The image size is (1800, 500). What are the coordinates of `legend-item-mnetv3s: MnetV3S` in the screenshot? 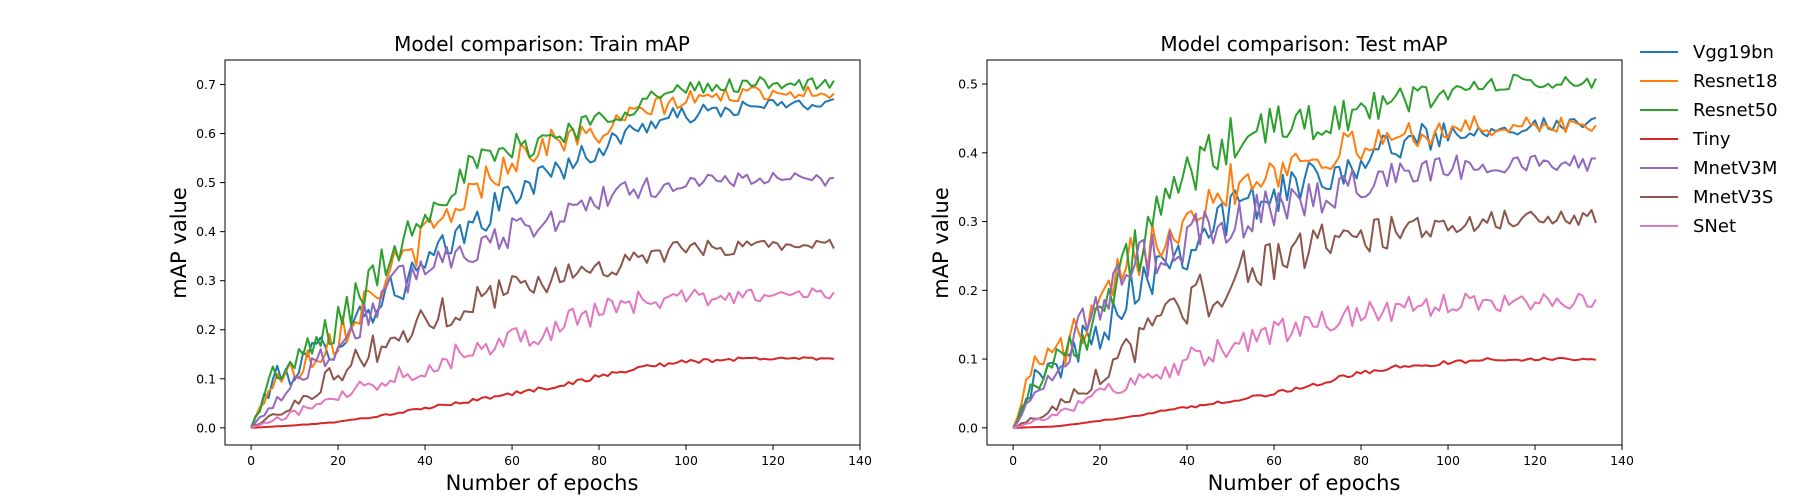 It's located at (1706, 197).